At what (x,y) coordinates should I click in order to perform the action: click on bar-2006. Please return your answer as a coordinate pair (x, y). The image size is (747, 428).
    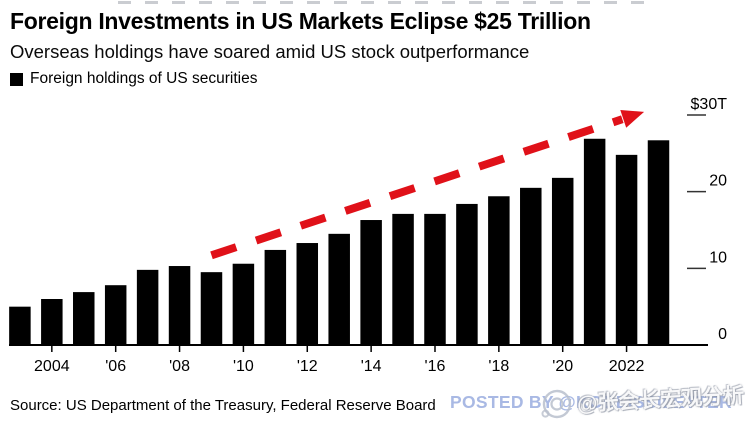
    Looking at the image, I should click on (115, 315).